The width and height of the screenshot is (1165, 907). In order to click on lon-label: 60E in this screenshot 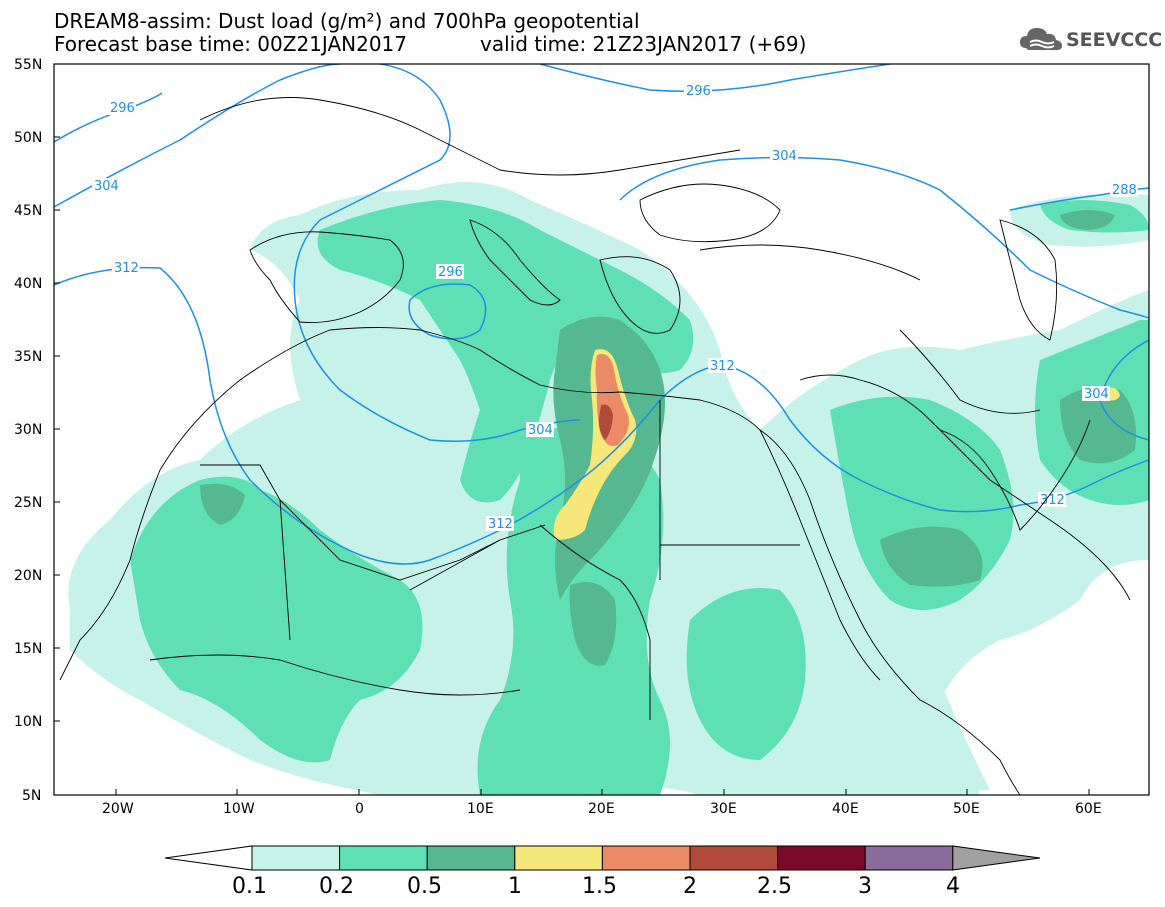, I will do `click(1088, 809)`.